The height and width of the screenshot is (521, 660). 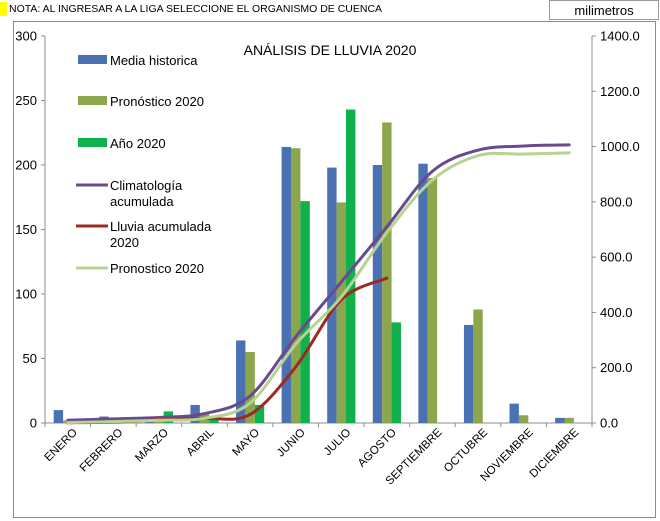 What do you see at coordinates (201, 442) in the screenshot?
I see `x-tick-label: ABRIL` at bounding box center [201, 442].